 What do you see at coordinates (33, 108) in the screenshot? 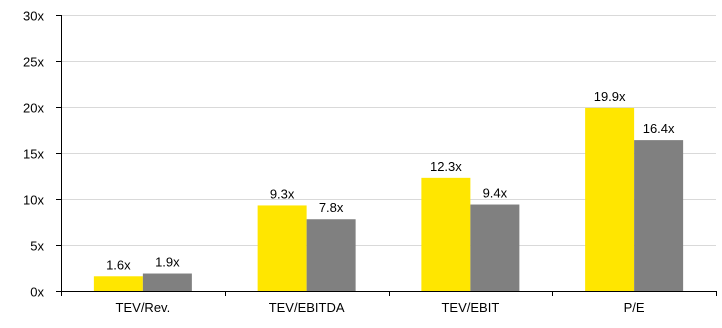
I see `y-tick-label: 20x` at bounding box center [33, 108].